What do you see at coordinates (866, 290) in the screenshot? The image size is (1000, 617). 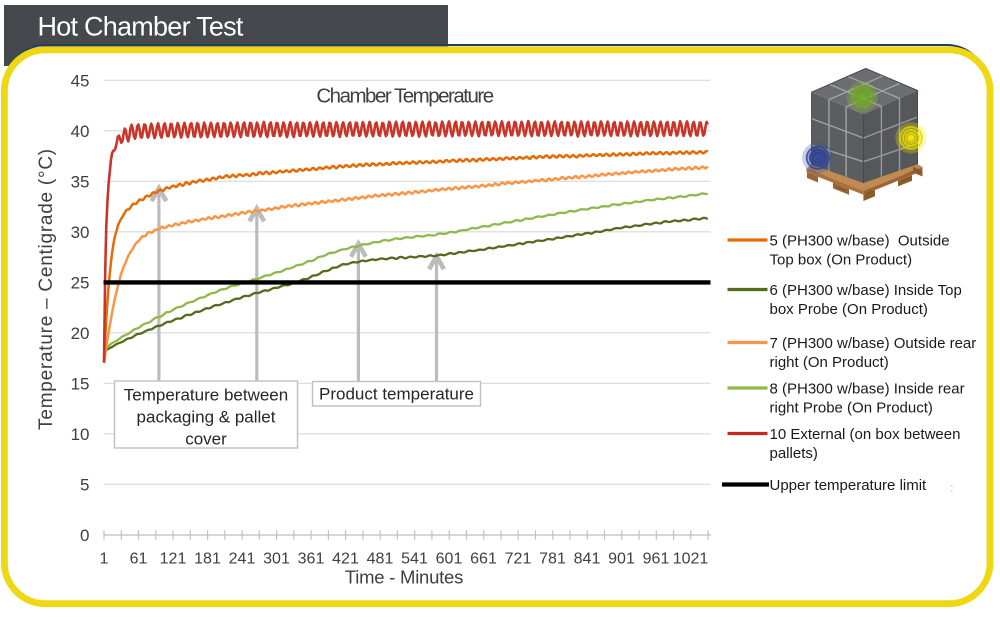 I see `svg-text: 6 (PH300 w/base) Inside Top` at bounding box center [866, 290].